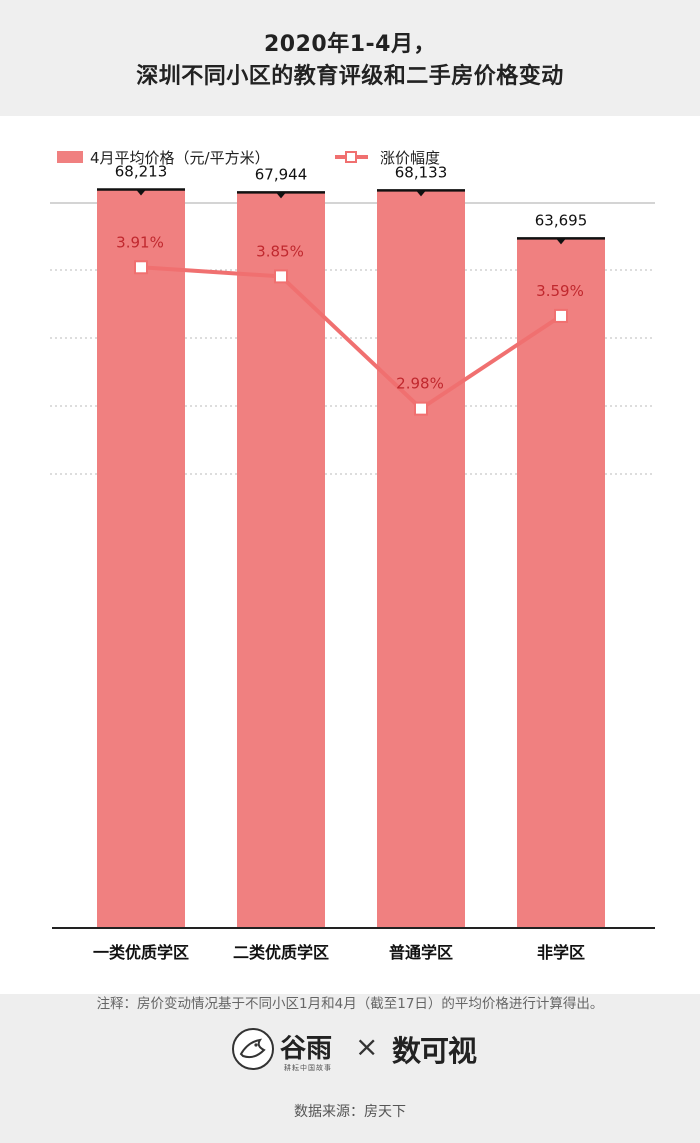 The width and height of the screenshot is (700, 1143). Describe the element at coordinates (308, 1068) in the screenshot. I see `guyu-logo-tagline: 耕耘中国故事` at that location.